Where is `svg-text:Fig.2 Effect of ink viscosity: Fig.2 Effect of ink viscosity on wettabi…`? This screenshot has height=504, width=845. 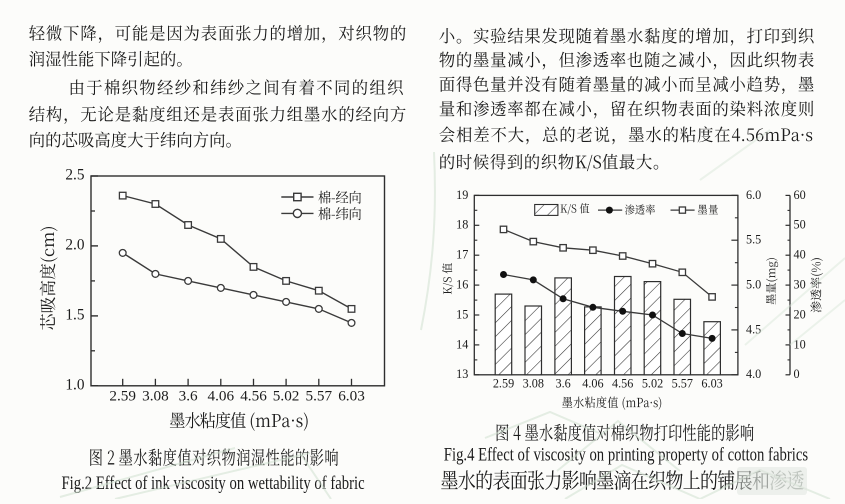 svg-text:Fig.2 Effect of ink viscosity: Fig.2 Effect of ink viscosity on wettabi… is located at coordinates (213, 483).